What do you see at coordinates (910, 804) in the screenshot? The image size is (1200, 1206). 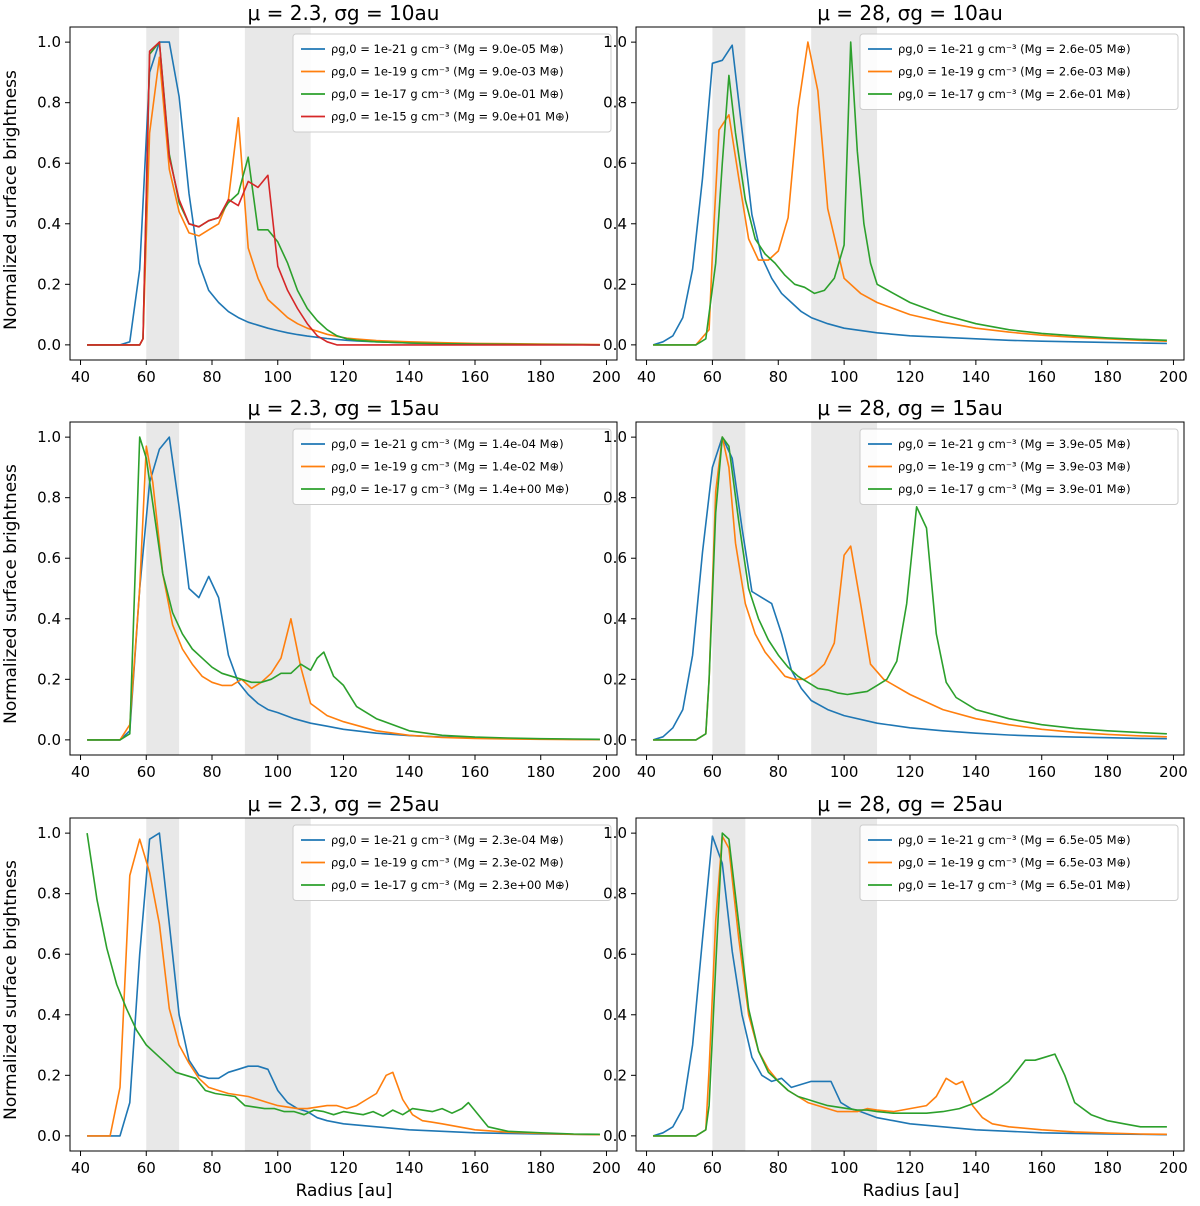 I see `chart-title: μ = 28, σg = 25au` at bounding box center [910, 804].